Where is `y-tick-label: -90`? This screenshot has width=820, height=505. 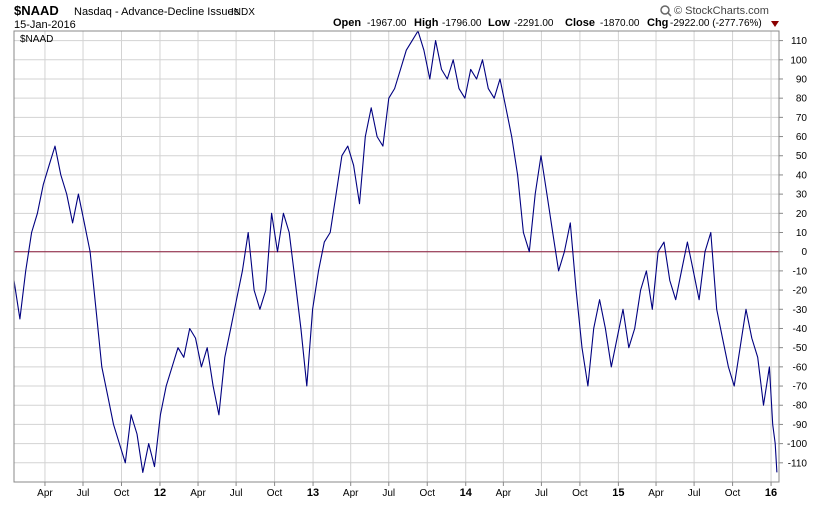
y-tick-label: -90 is located at coordinates (800, 425).